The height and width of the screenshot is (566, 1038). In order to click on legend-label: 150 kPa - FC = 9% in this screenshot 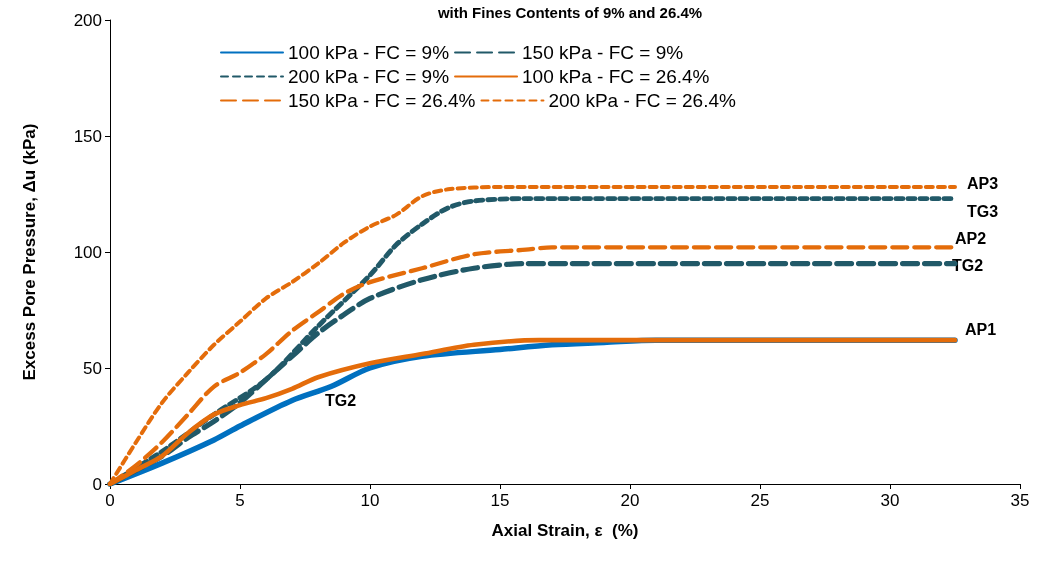, I will do `click(603, 52)`.